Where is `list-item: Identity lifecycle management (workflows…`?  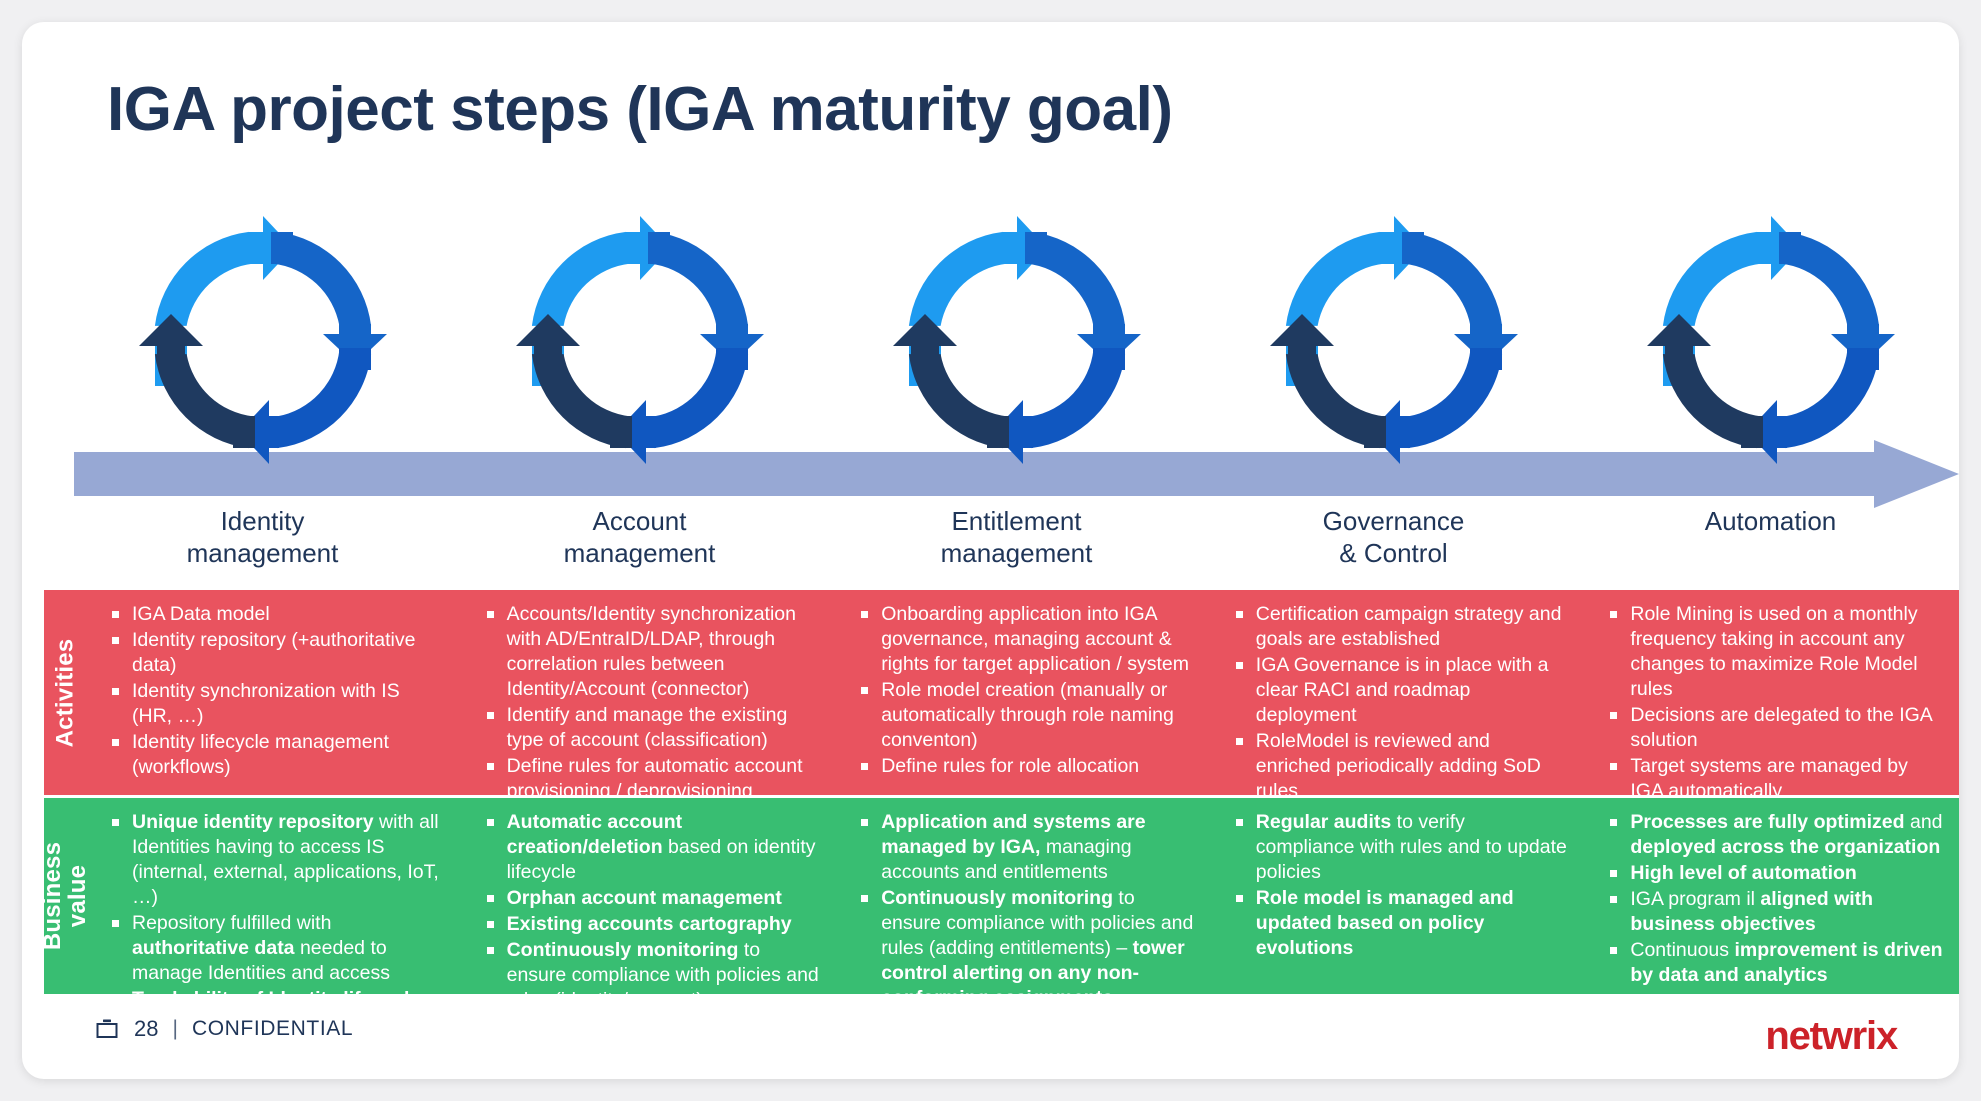
list-item: Identity lifecycle management (workflows… is located at coordinates (277, 755).